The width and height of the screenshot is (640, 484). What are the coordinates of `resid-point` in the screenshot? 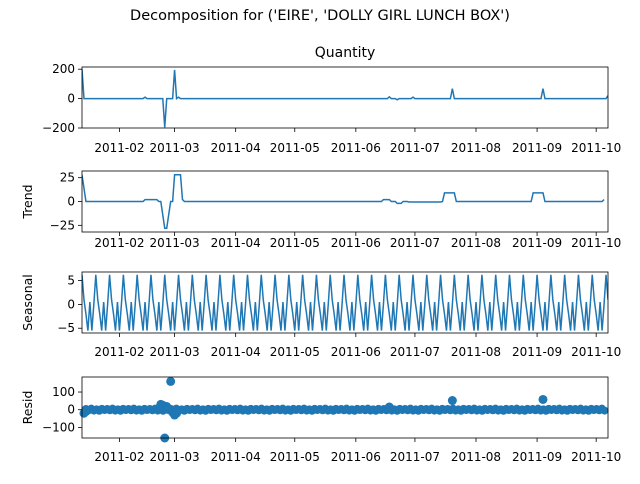 It's located at (604, 410).